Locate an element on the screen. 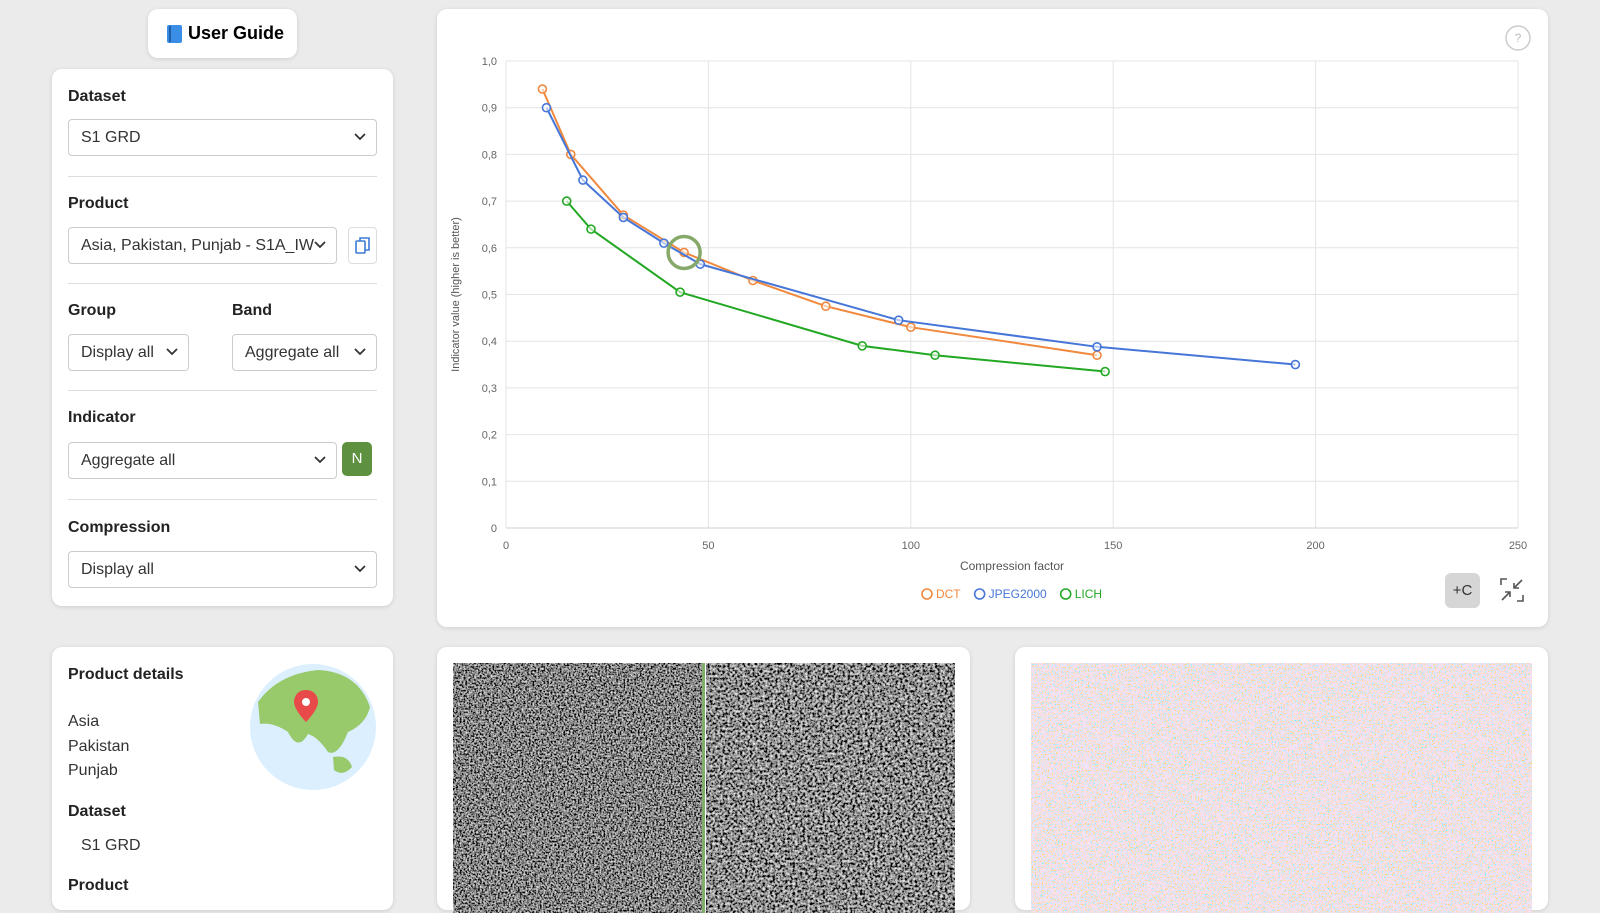 Image resolution: width=1600 pixels, height=913 pixels. y-tick-label: 0,5 is located at coordinates (489, 296).